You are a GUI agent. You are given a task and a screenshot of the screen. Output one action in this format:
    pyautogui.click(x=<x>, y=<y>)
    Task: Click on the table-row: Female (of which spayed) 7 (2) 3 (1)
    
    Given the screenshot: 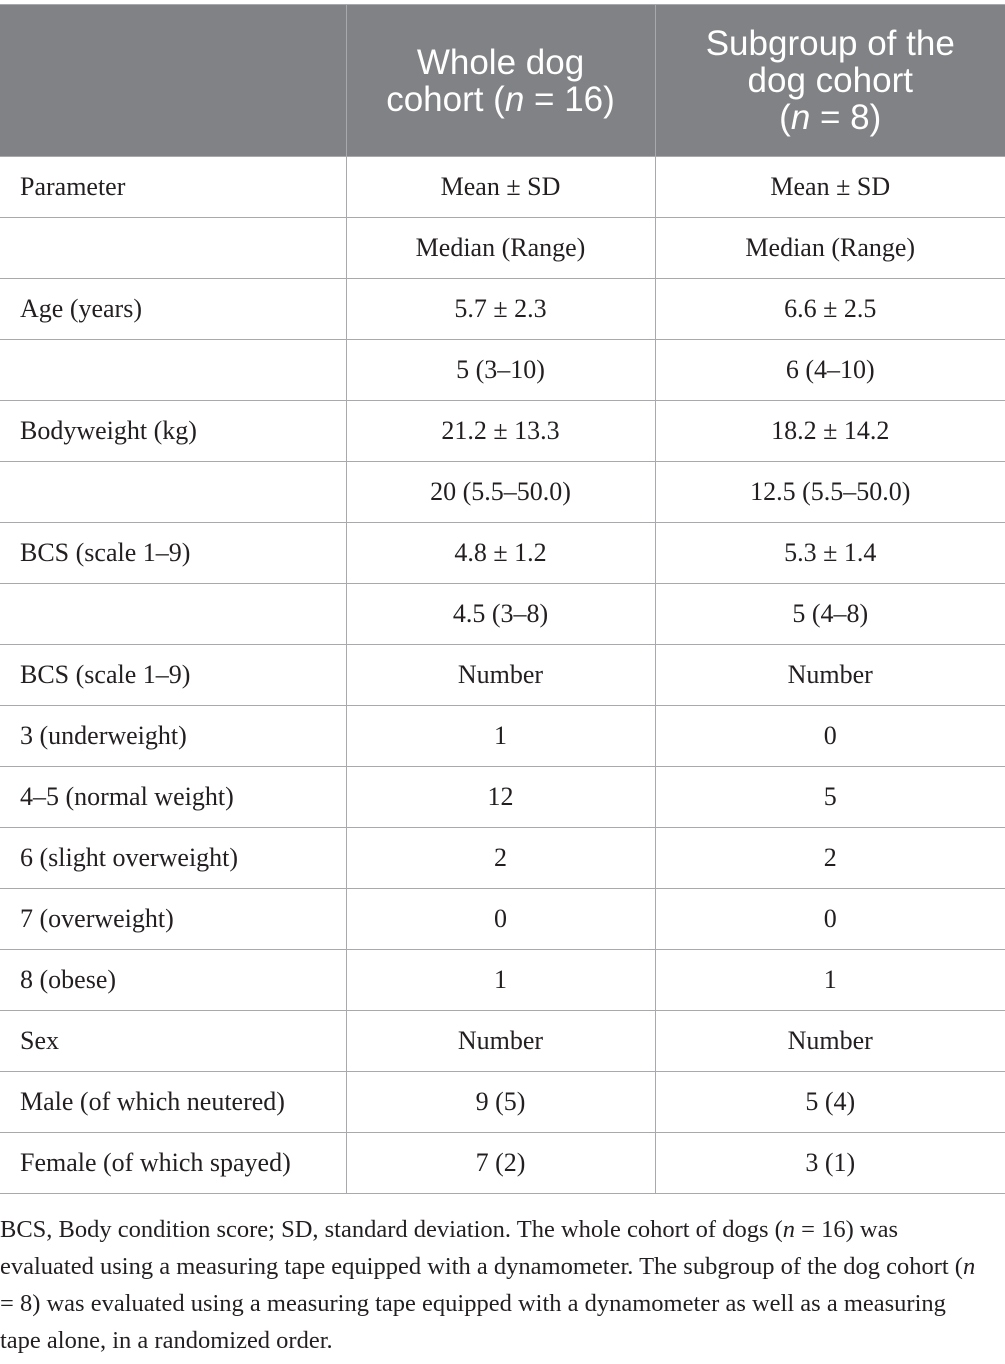 What is the action you would take?
    pyautogui.click(x=502, y=1163)
    